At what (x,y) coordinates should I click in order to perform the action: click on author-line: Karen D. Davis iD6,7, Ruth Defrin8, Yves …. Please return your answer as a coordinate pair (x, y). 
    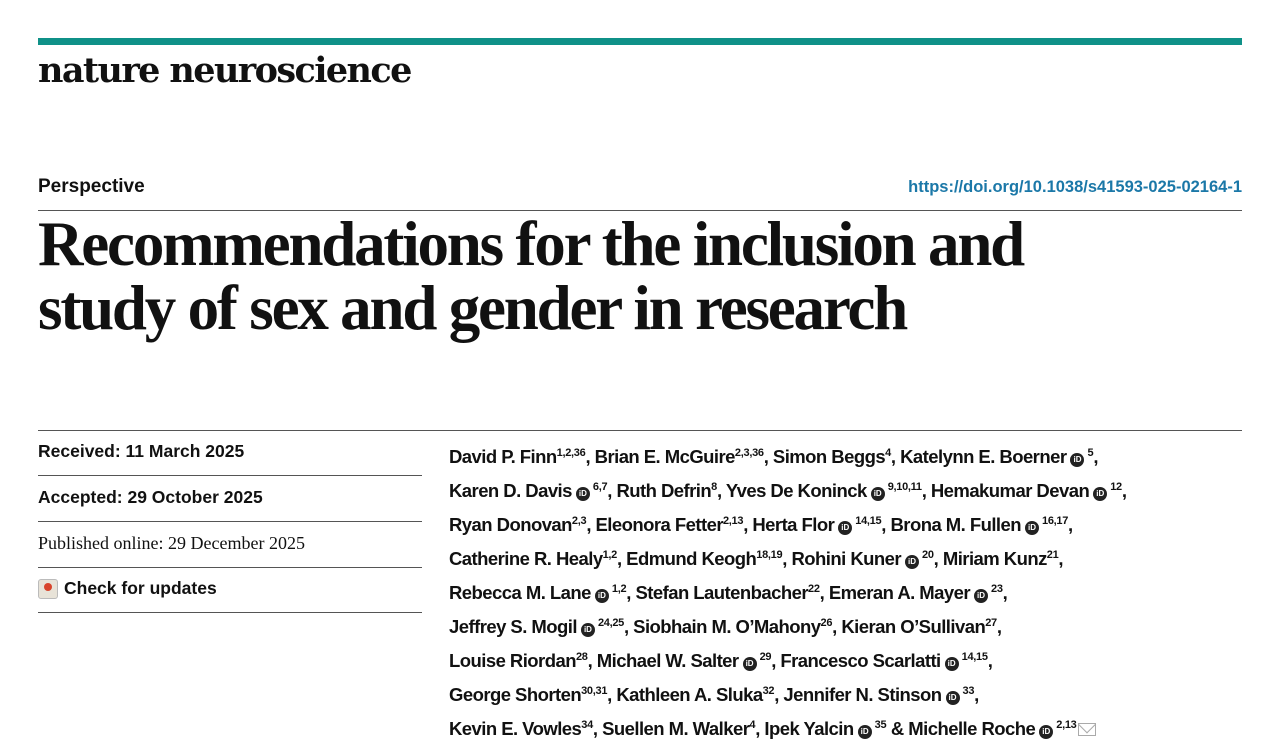
    Looking at the image, I should click on (788, 491).